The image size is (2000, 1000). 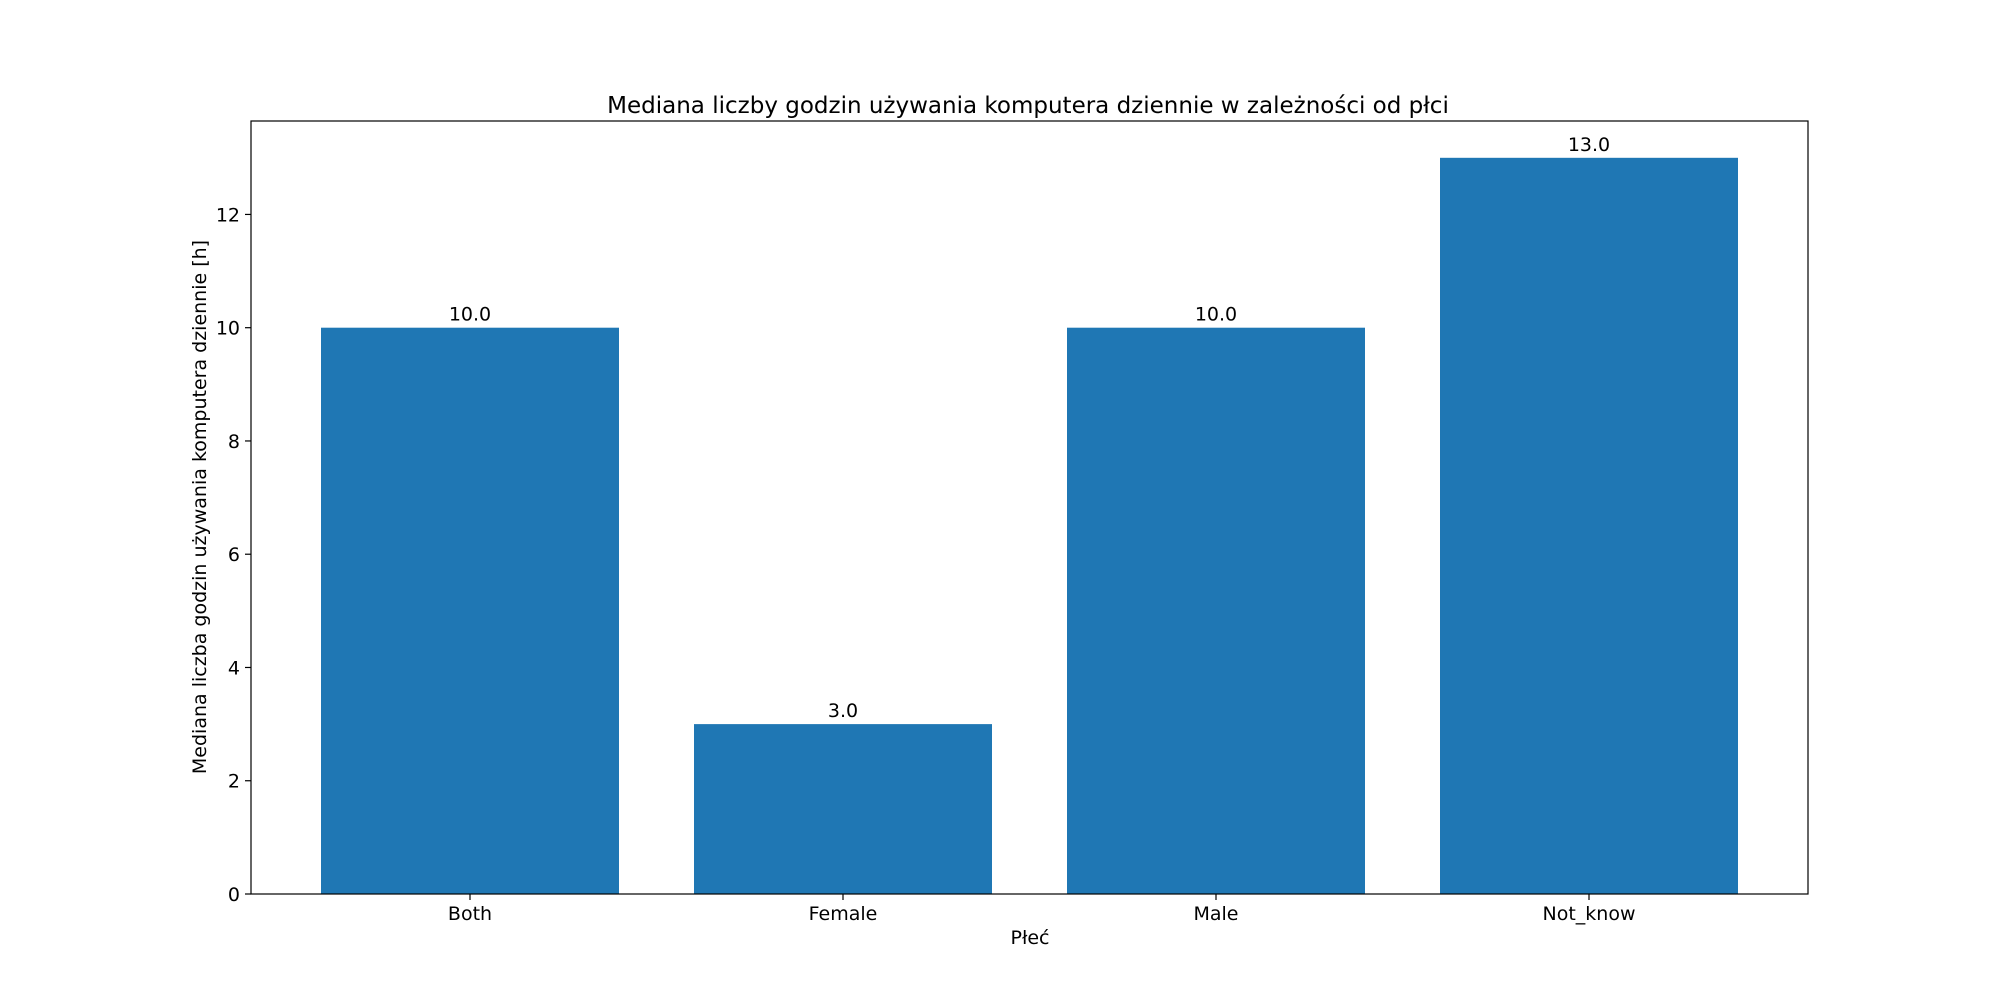 I want to click on y-tick-label: 8, so click(x=234, y=442).